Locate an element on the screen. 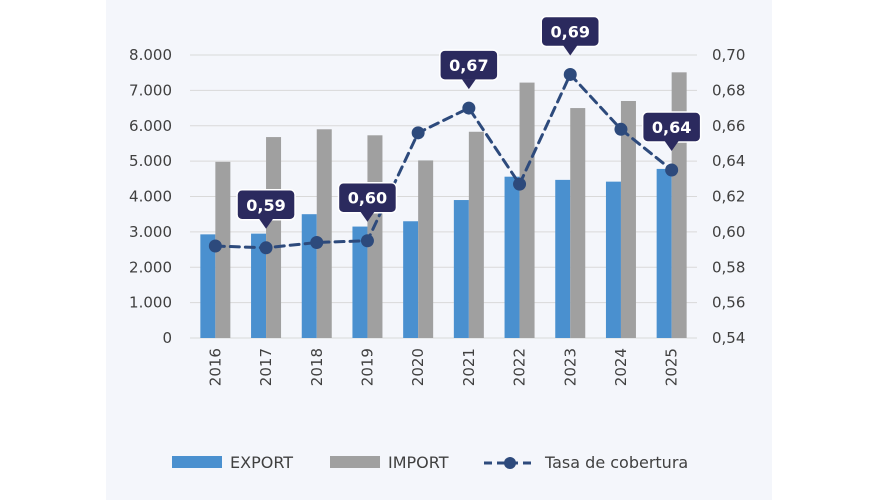 Image resolution: width=875 pixels, height=500 pixels. legend-import-swatch is located at coordinates (355, 462).